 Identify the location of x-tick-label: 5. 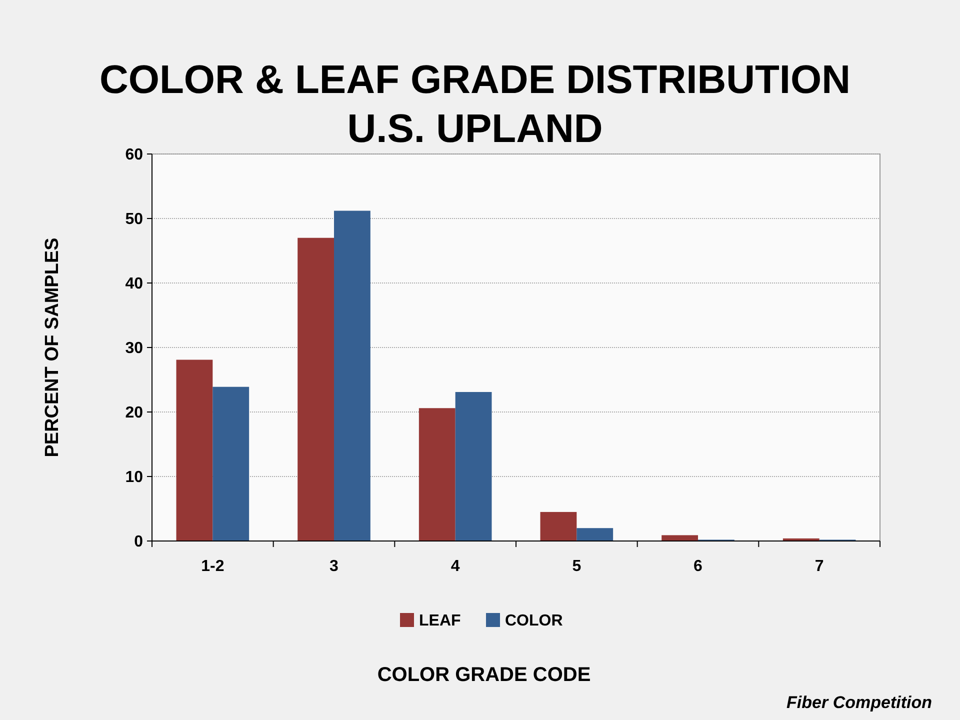
(577, 566).